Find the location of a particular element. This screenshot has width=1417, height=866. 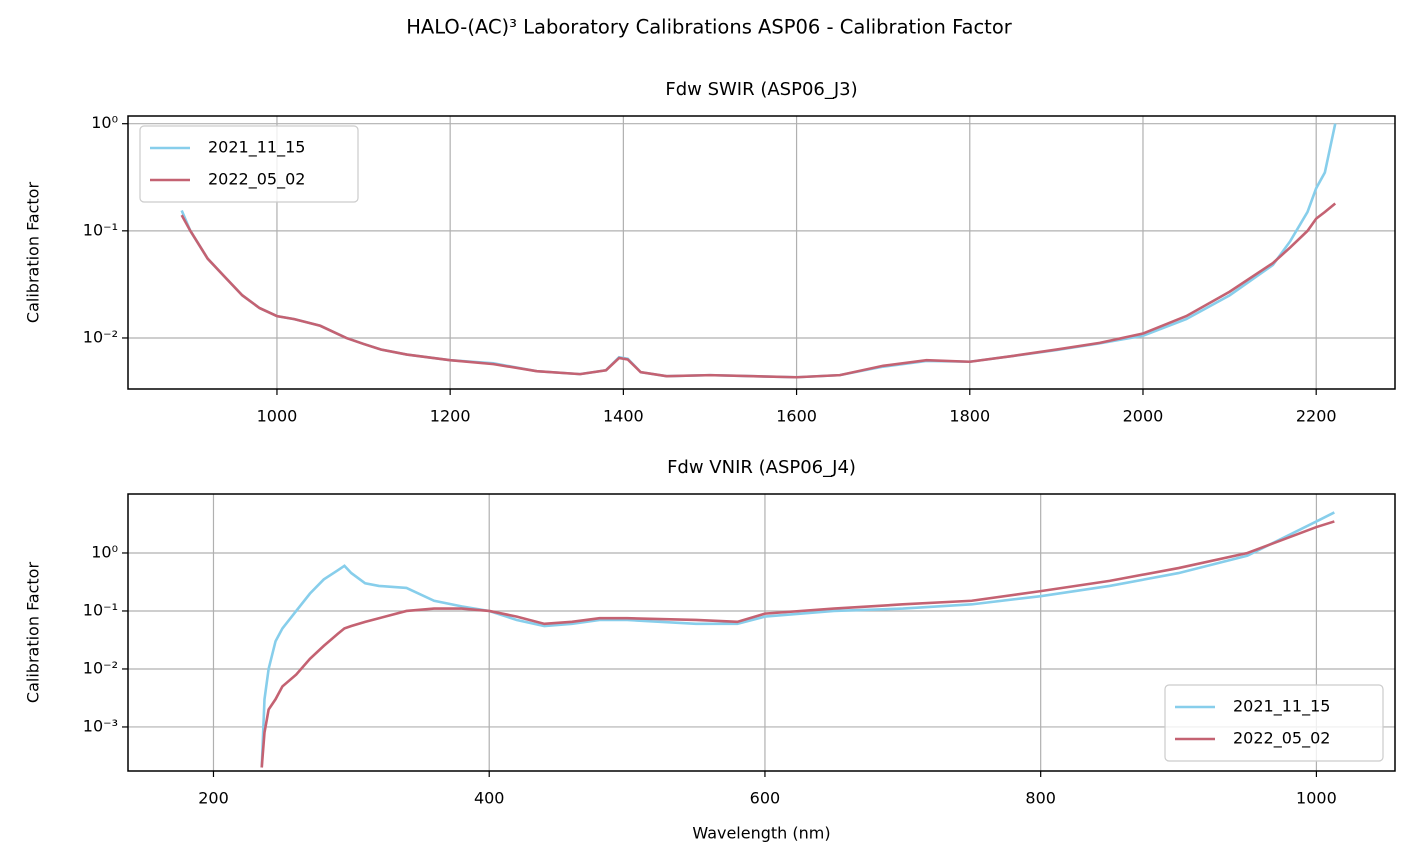

x-tick-label: 800 is located at coordinates (1040, 798).